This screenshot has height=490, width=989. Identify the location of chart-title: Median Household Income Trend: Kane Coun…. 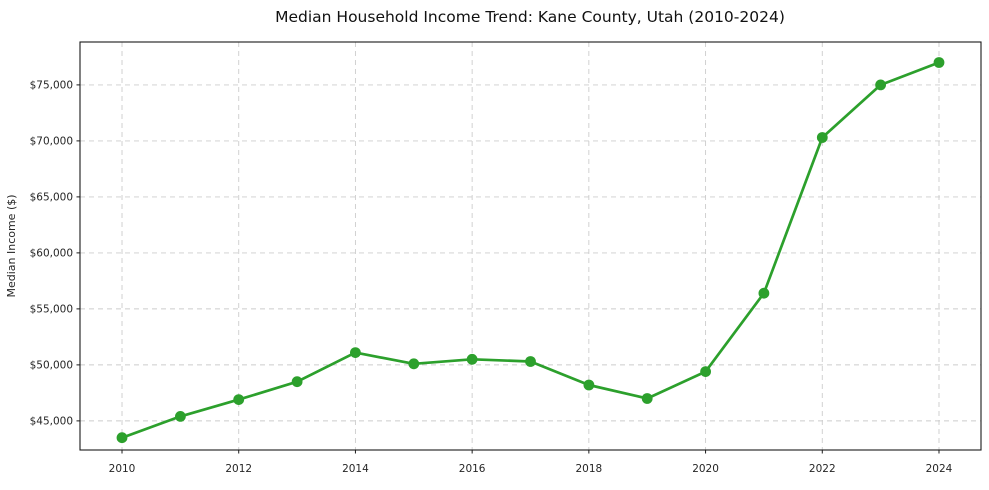
(530, 17).